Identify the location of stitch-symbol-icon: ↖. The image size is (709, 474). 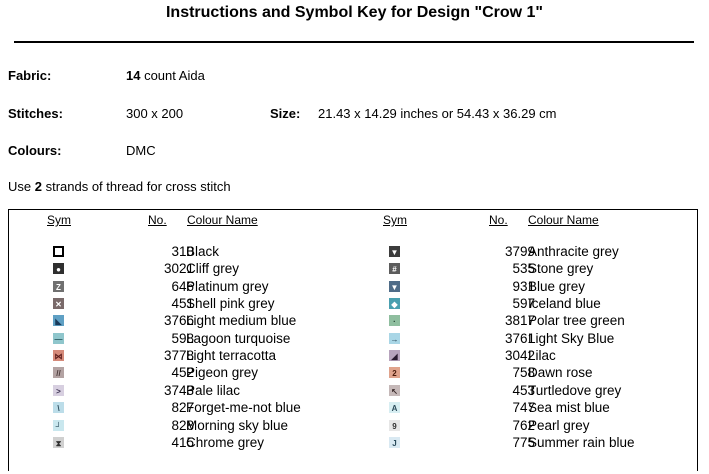
(394, 390).